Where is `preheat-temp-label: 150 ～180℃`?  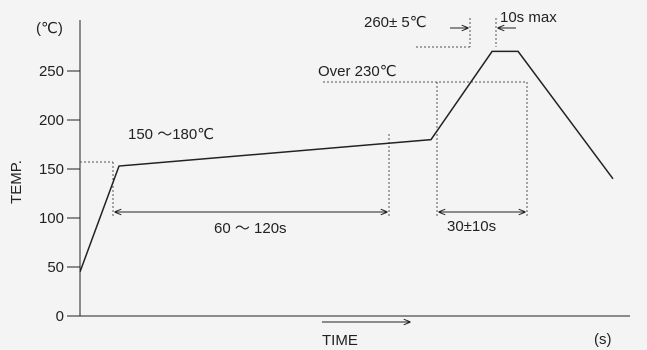
preheat-temp-label: 150 ～180℃ is located at coordinates (171, 134).